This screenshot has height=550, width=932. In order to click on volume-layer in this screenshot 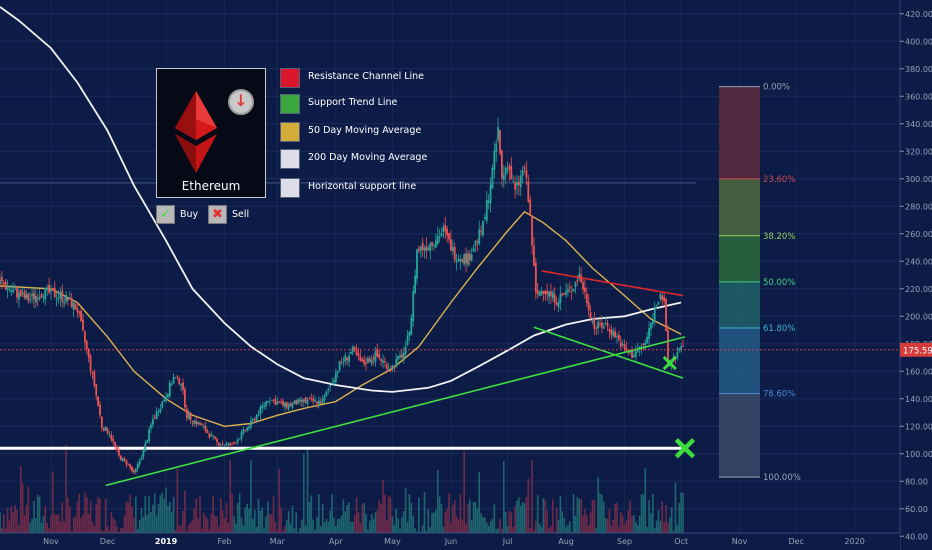, I will do `click(342, 492)`.